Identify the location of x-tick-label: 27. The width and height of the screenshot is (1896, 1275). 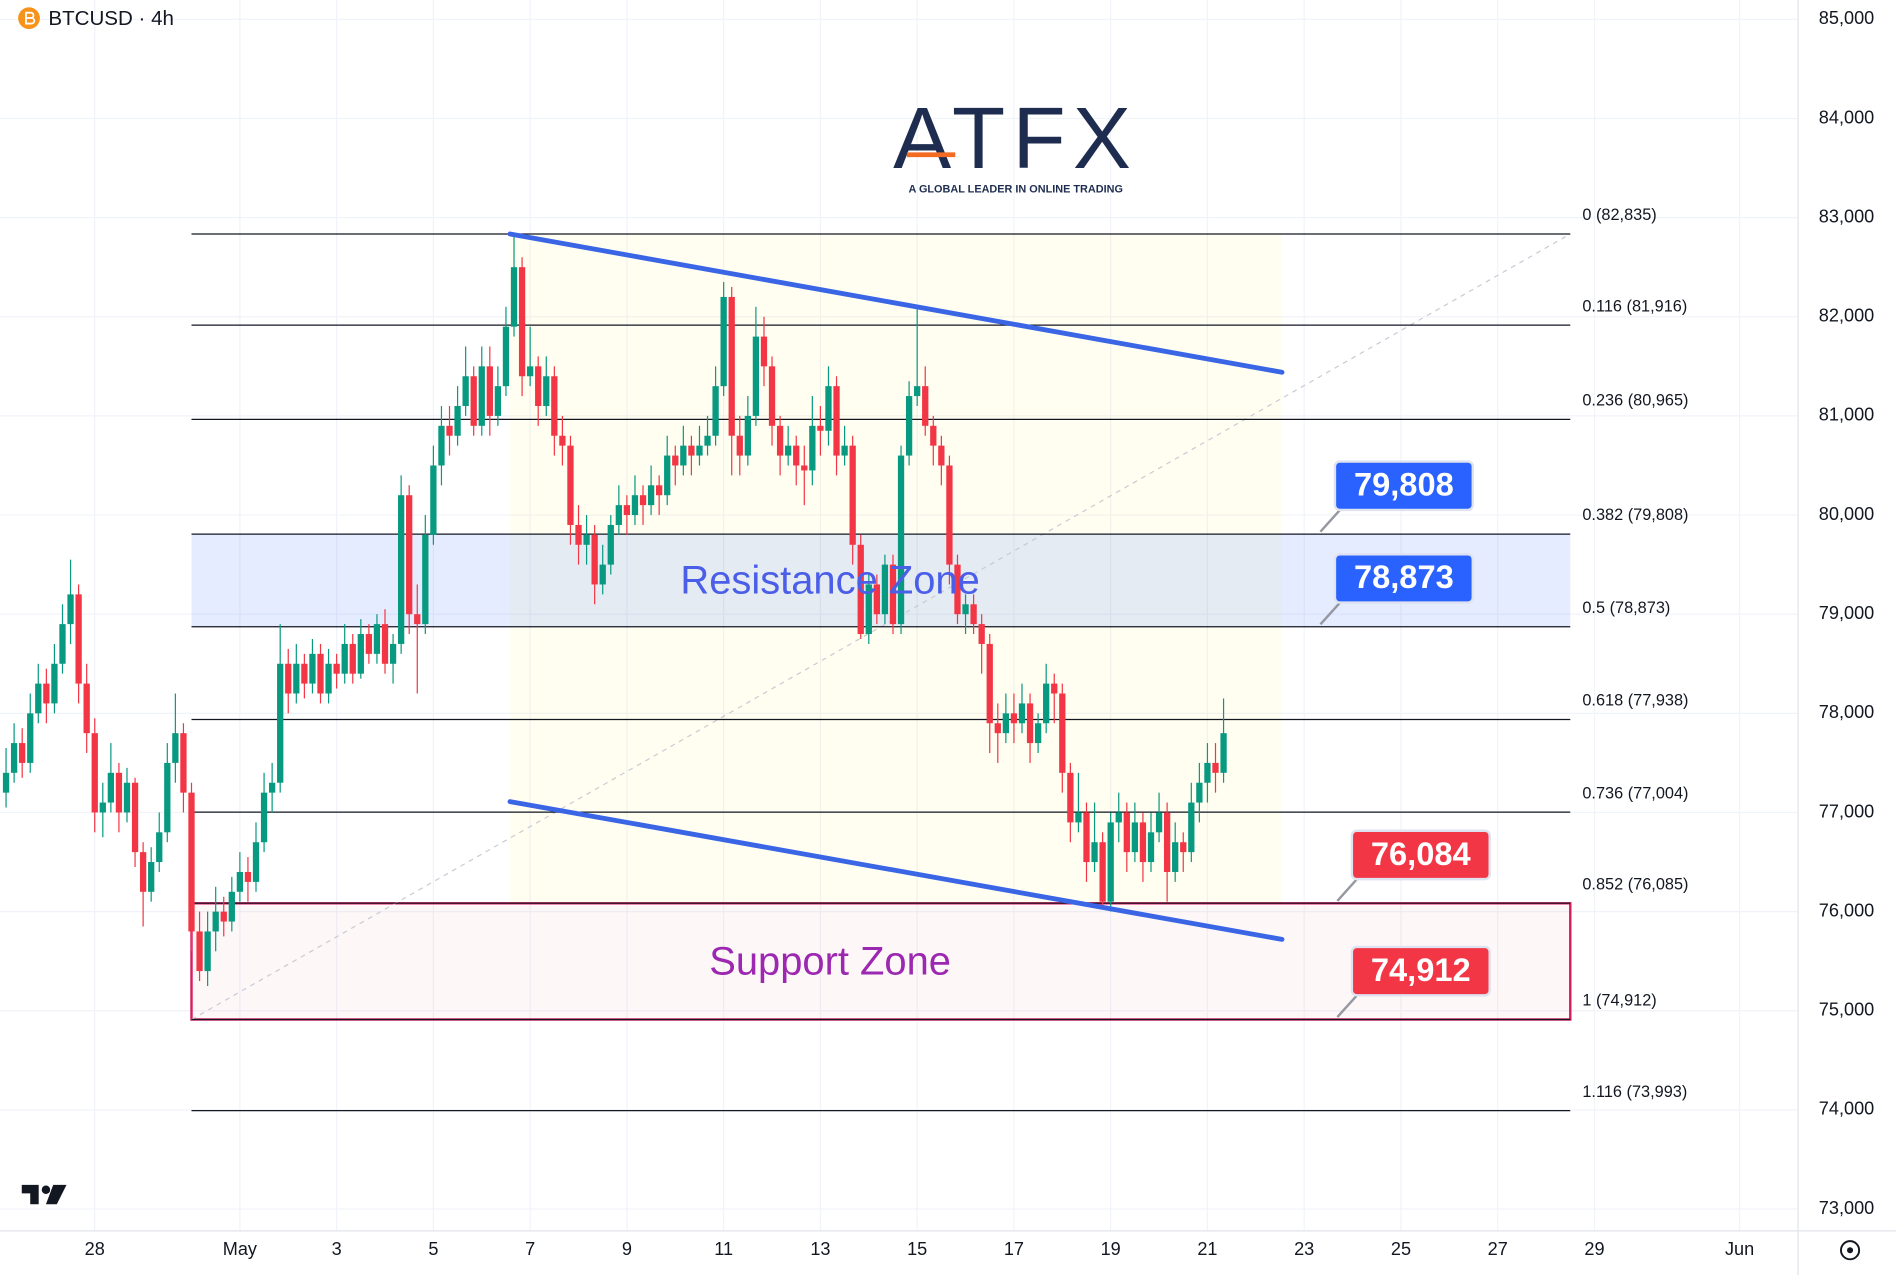
(1498, 1249).